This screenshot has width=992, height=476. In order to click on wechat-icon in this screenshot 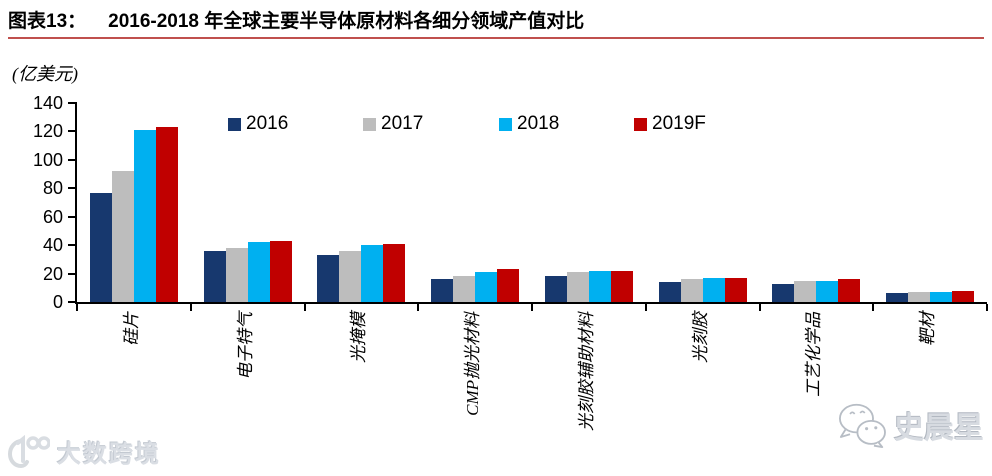, I will do `click(862, 425)`.